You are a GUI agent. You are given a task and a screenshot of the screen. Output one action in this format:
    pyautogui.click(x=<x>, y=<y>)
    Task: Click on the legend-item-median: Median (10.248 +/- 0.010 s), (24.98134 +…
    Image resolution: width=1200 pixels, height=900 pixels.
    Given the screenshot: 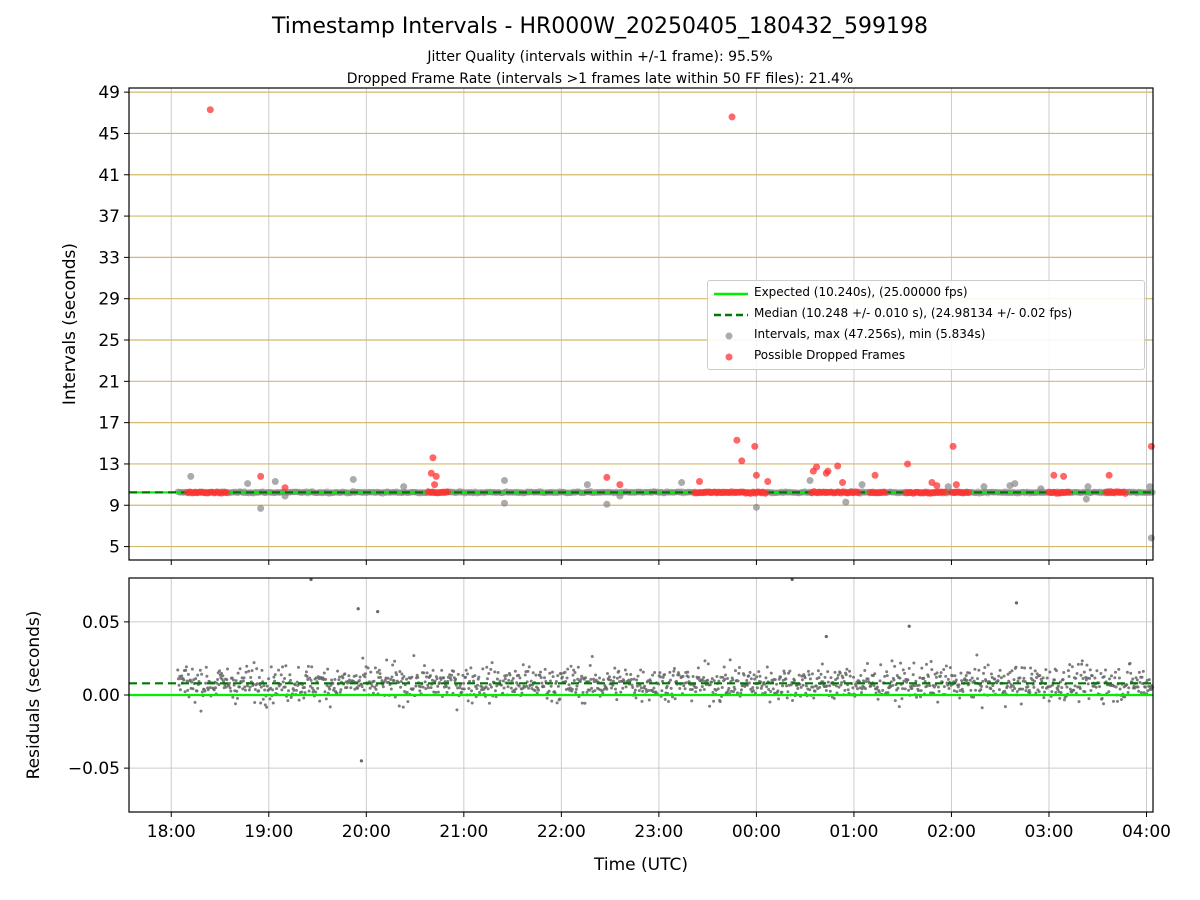 What is the action you would take?
    pyautogui.click(x=926, y=314)
    